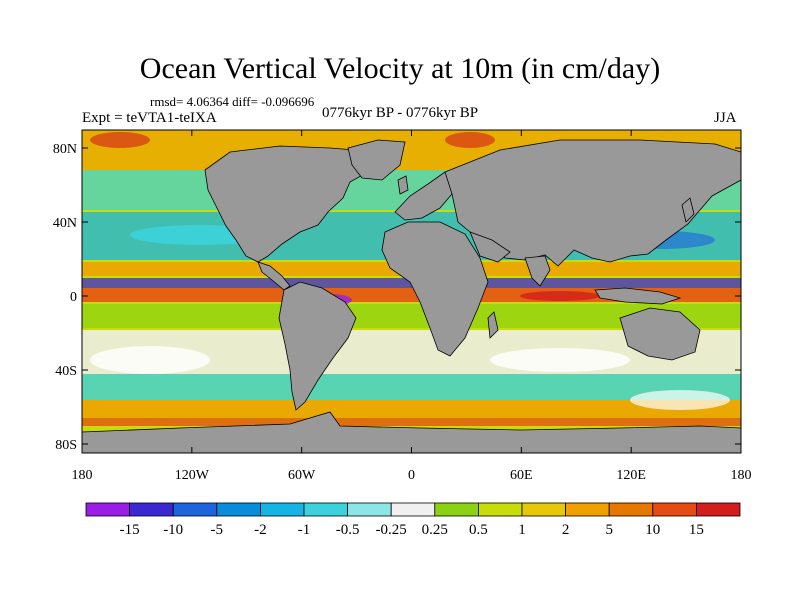 The height and width of the screenshot is (600, 800). What do you see at coordinates (490, 247) in the screenshot?
I see `arabia` at bounding box center [490, 247].